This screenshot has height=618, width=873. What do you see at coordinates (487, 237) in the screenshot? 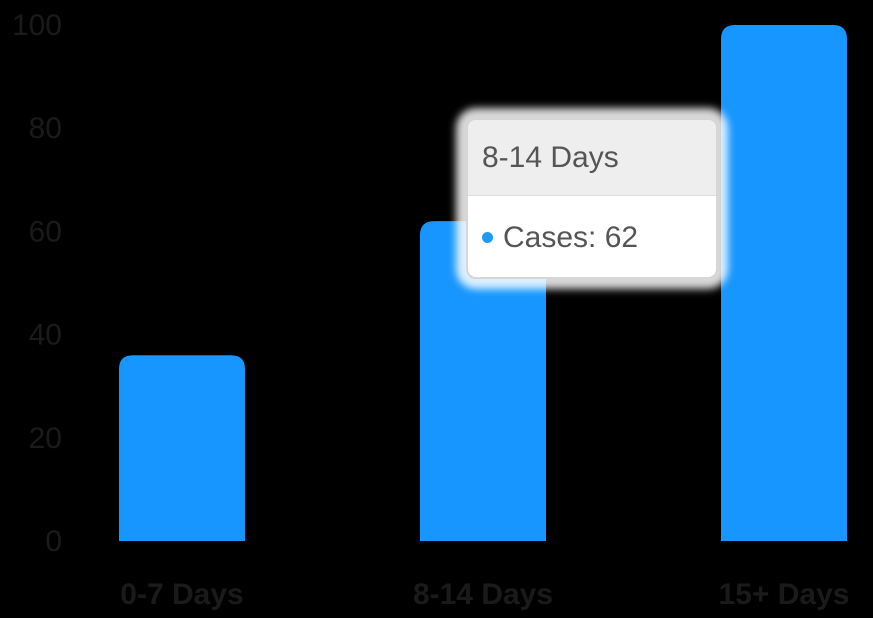
I see `series-dot-icon` at bounding box center [487, 237].